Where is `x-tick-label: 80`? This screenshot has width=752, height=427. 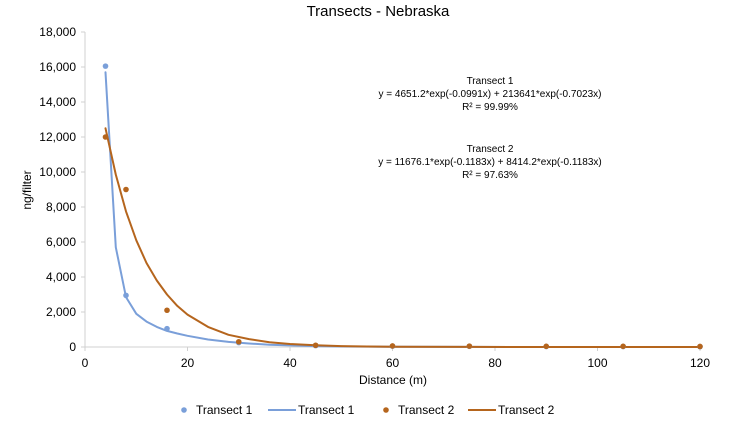
x-tick-label: 80 is located at coordinates (495, 363).